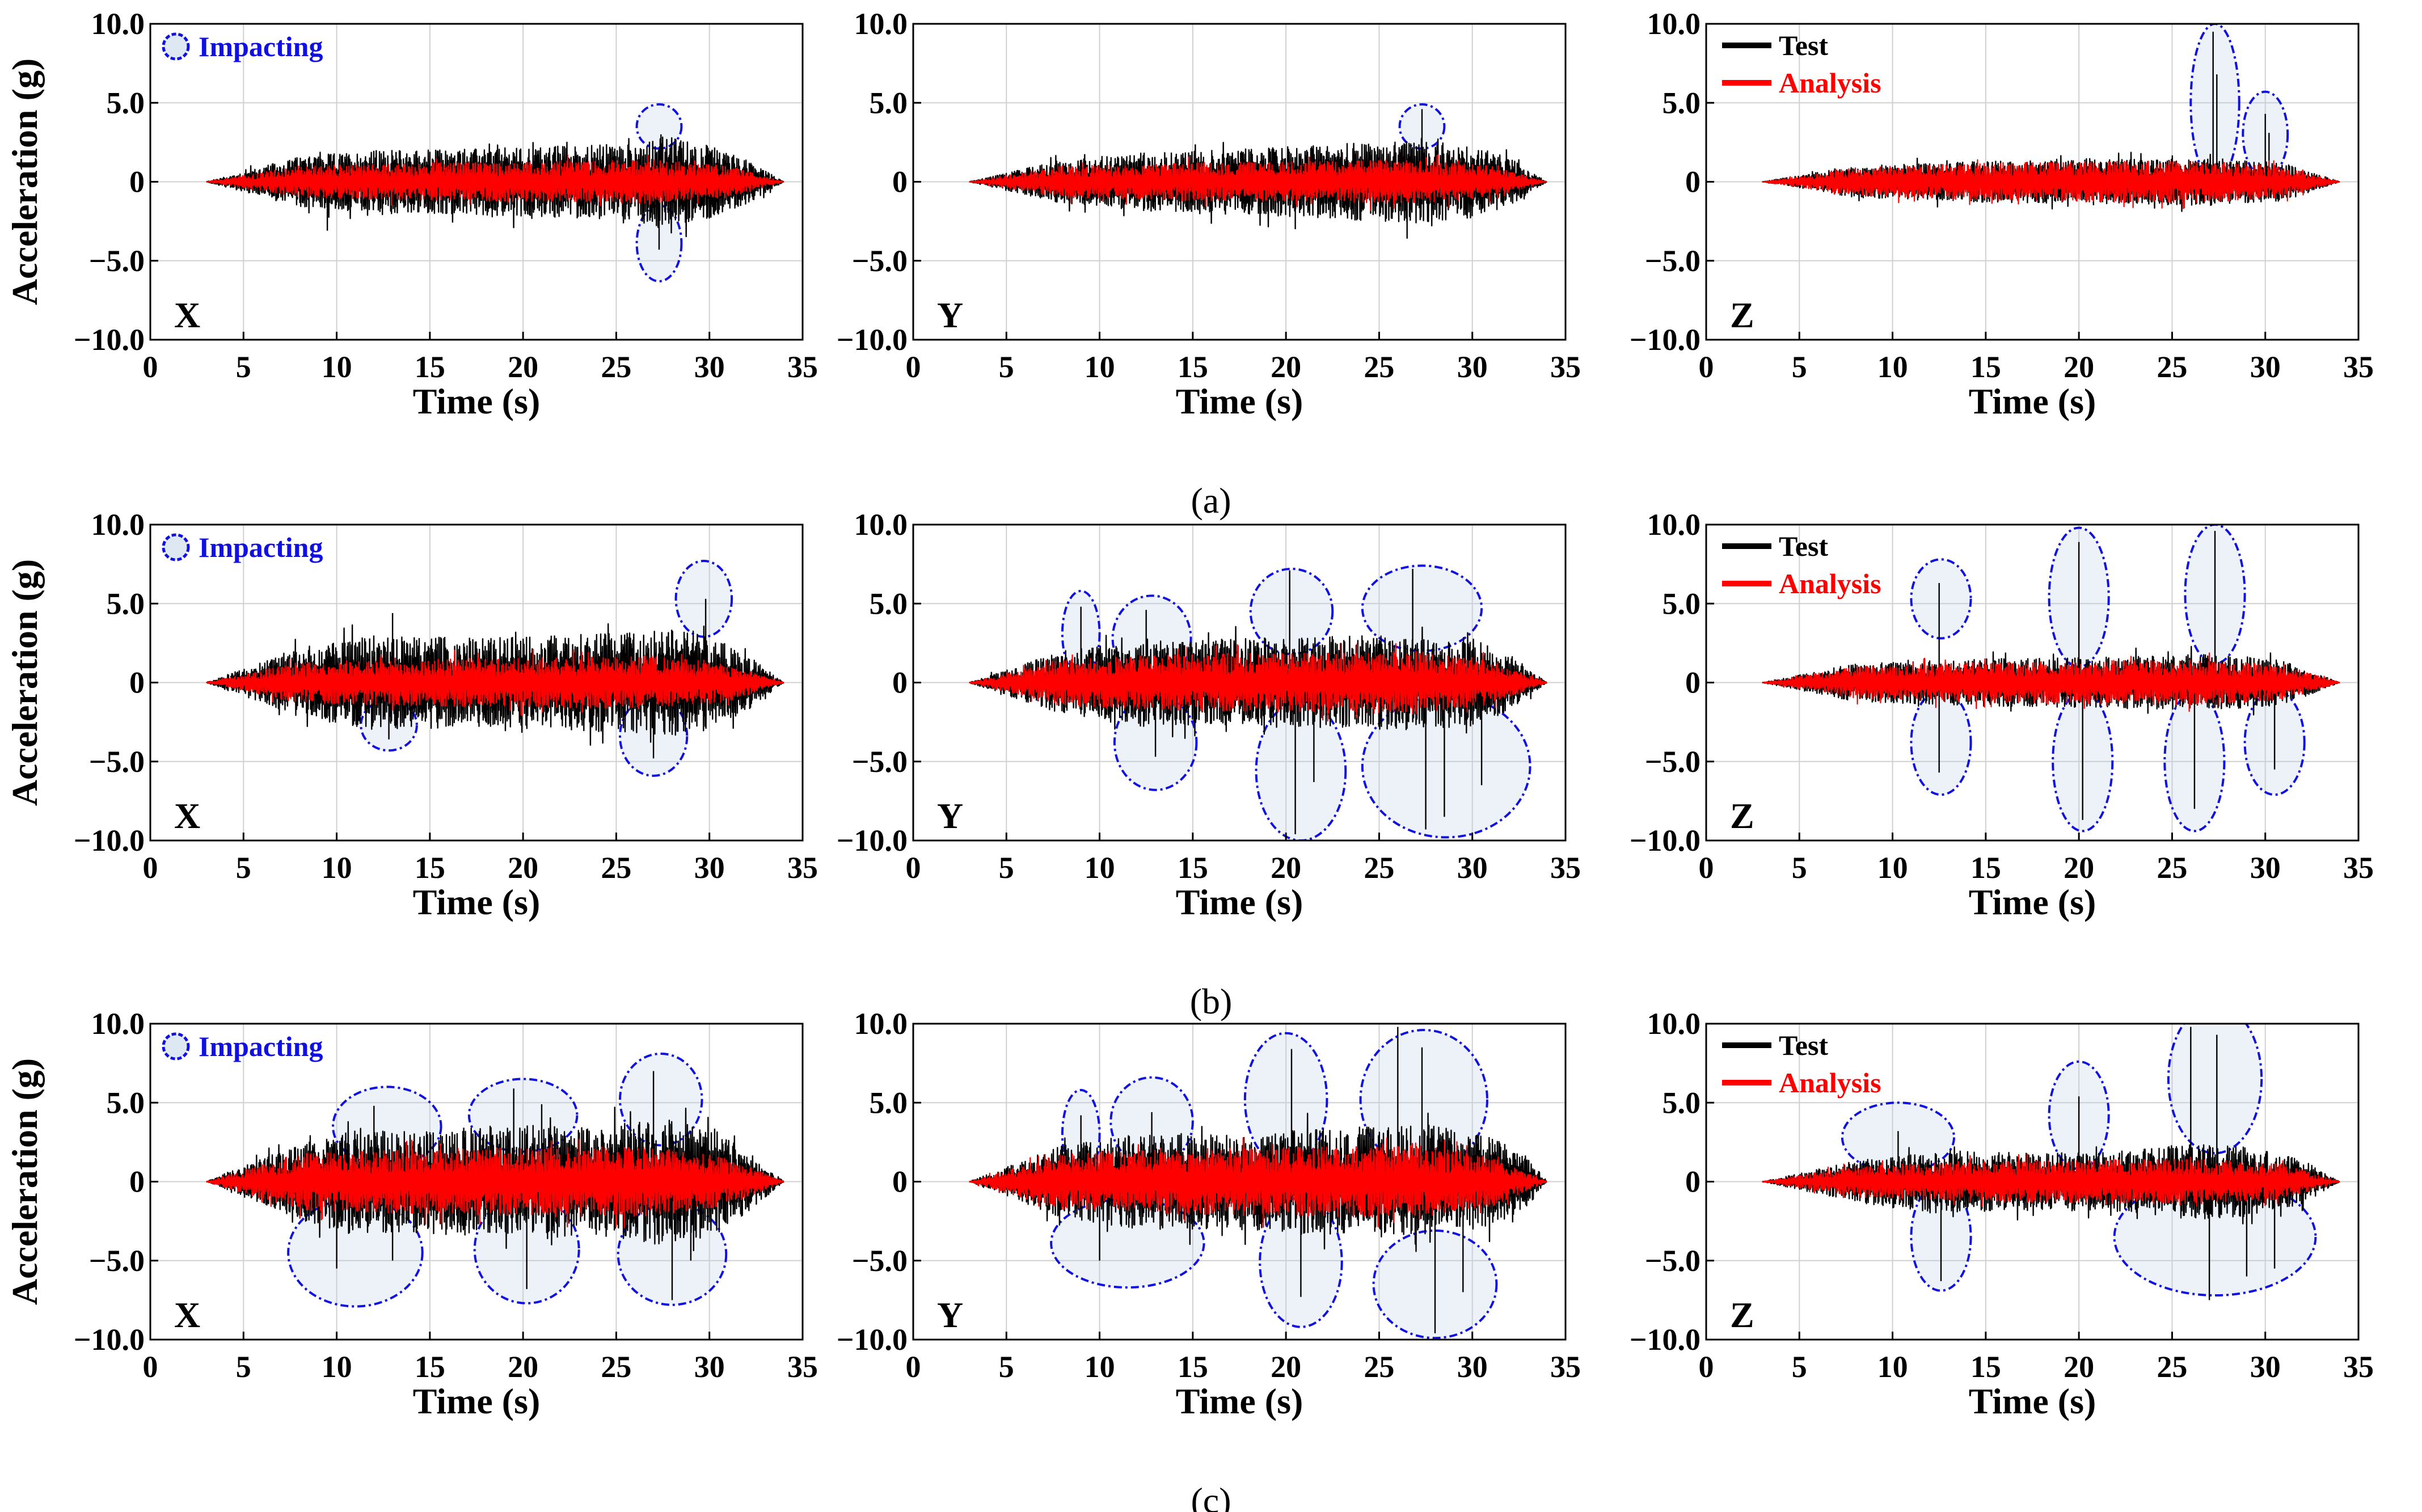 The height and width of the screenshot is (1512, 2422). Describe the element at coordinates (1742, 315) in the screenshot. I see `component-label: Z` at that location.